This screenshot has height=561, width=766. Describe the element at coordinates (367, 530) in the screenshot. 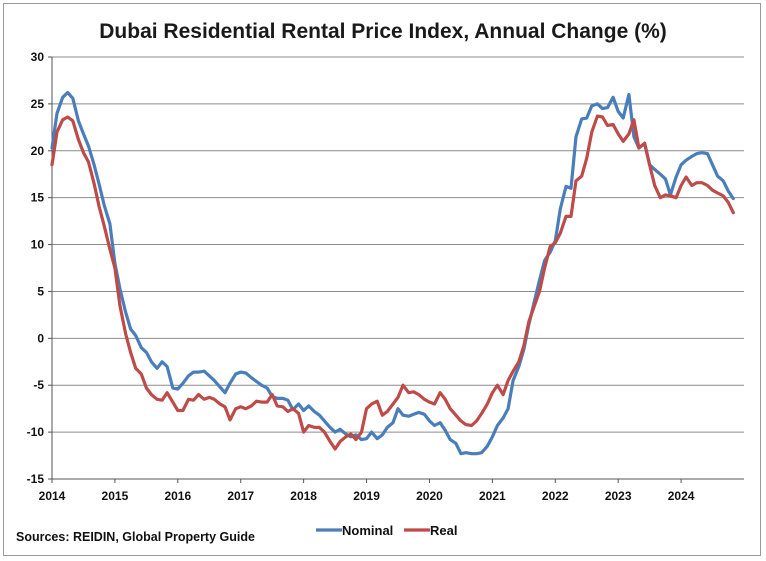

I see `legend-label-nominal: Nominal` at that location.